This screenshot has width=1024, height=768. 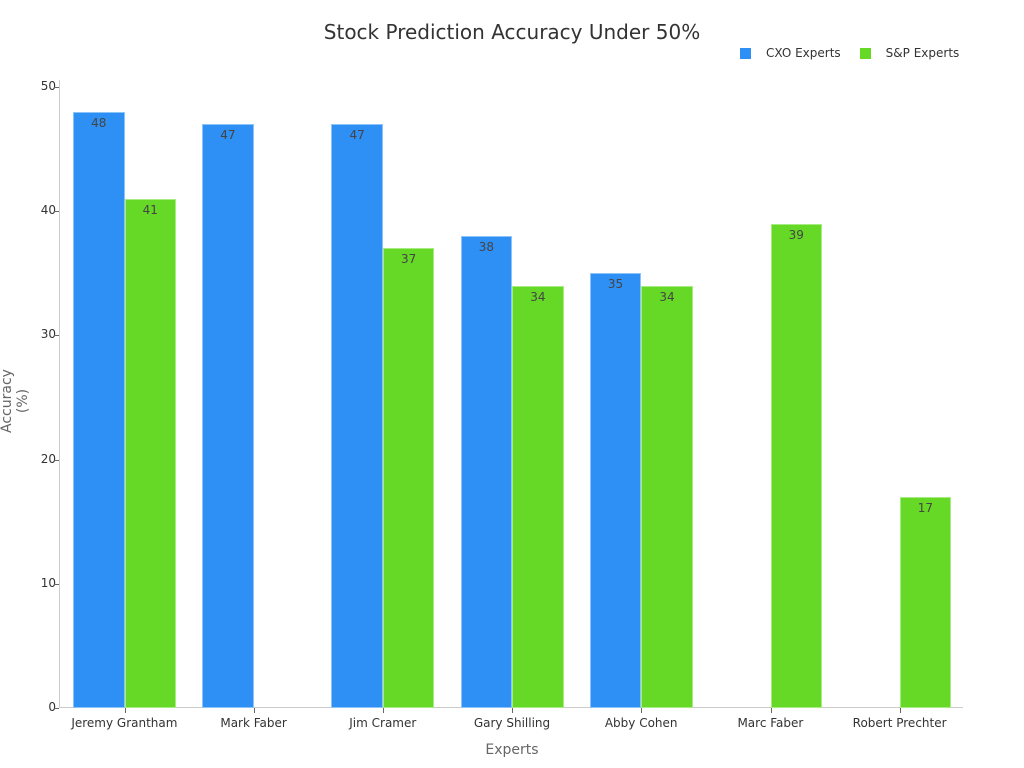 What do you see at coordinates (803, 53) in the screenshot?
I see `legend-label-cxo: CXO Experts` at bounding box center [803, 53].